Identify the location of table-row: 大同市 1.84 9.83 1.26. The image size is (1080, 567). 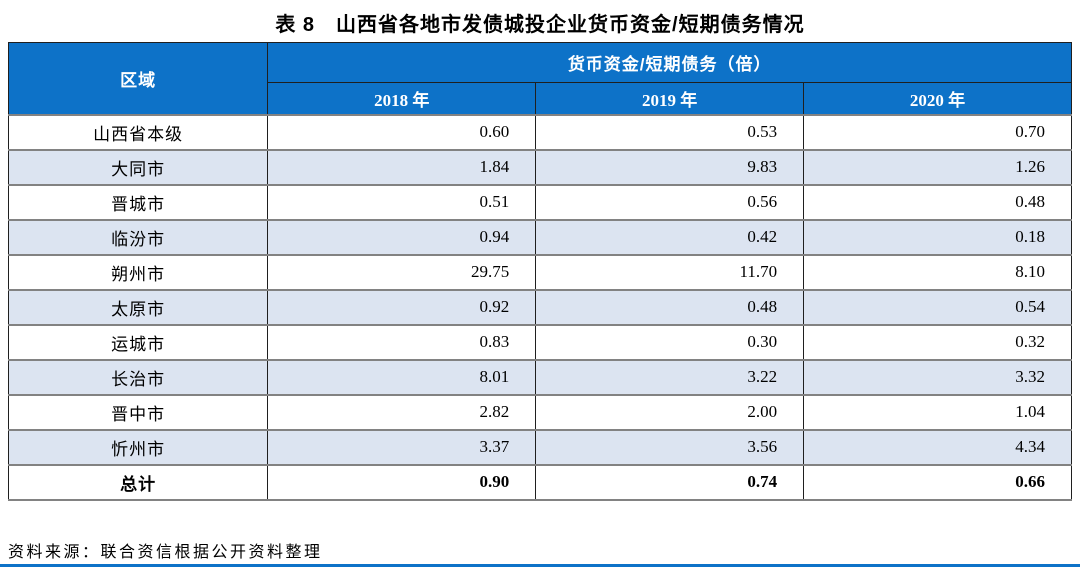
(539, 167).